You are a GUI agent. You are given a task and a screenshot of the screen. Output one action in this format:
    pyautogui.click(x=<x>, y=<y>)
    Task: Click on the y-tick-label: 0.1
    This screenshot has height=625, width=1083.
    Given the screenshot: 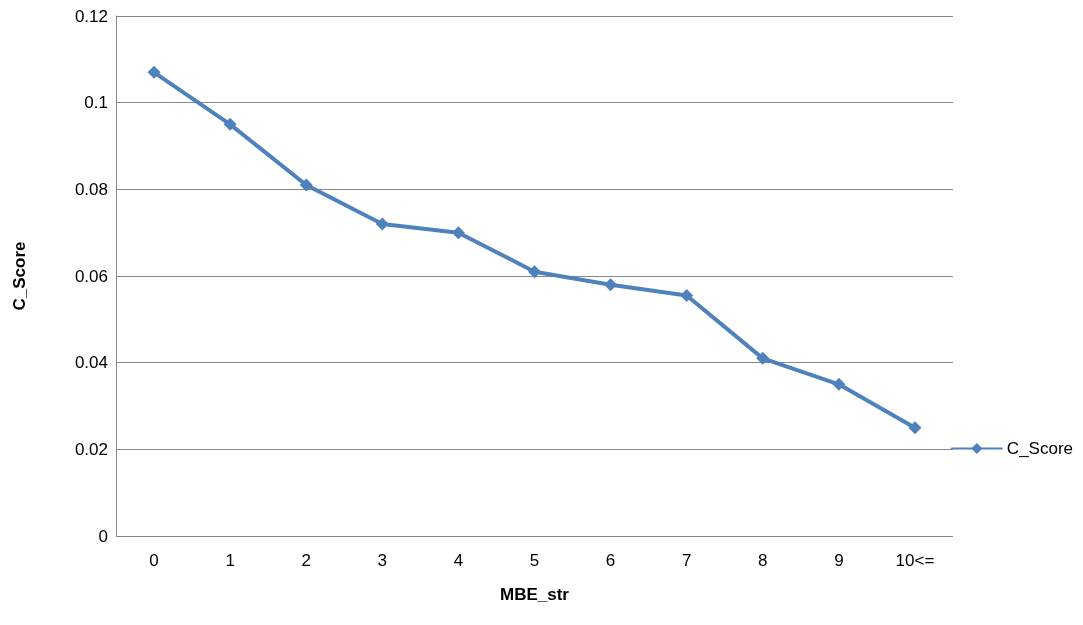 What is the action you would take?
    pyautogui.click(x=96, y=103)
    